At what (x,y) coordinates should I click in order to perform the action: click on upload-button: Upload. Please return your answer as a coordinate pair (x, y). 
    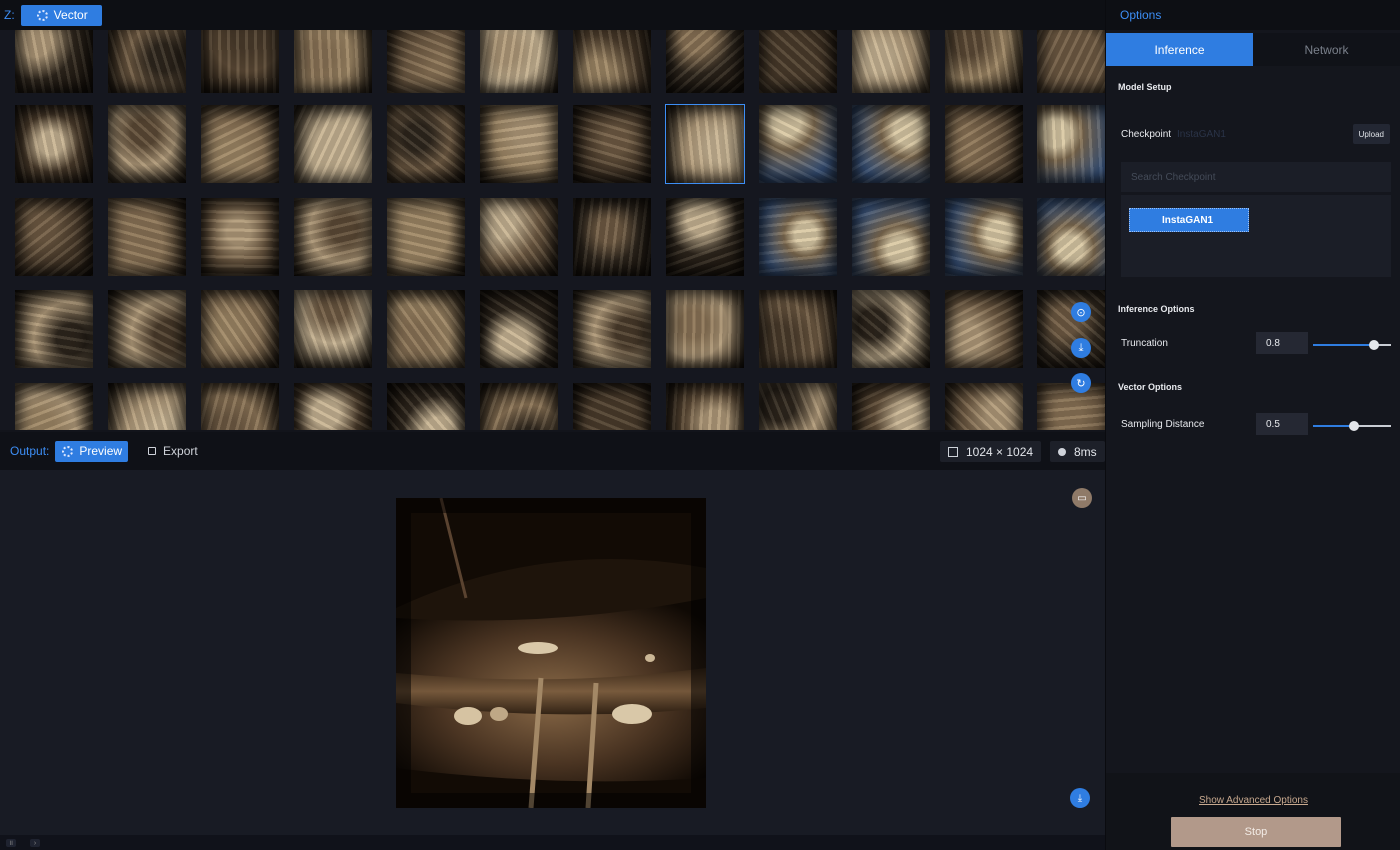
    Looking at the image, I should click on (1371, 134).